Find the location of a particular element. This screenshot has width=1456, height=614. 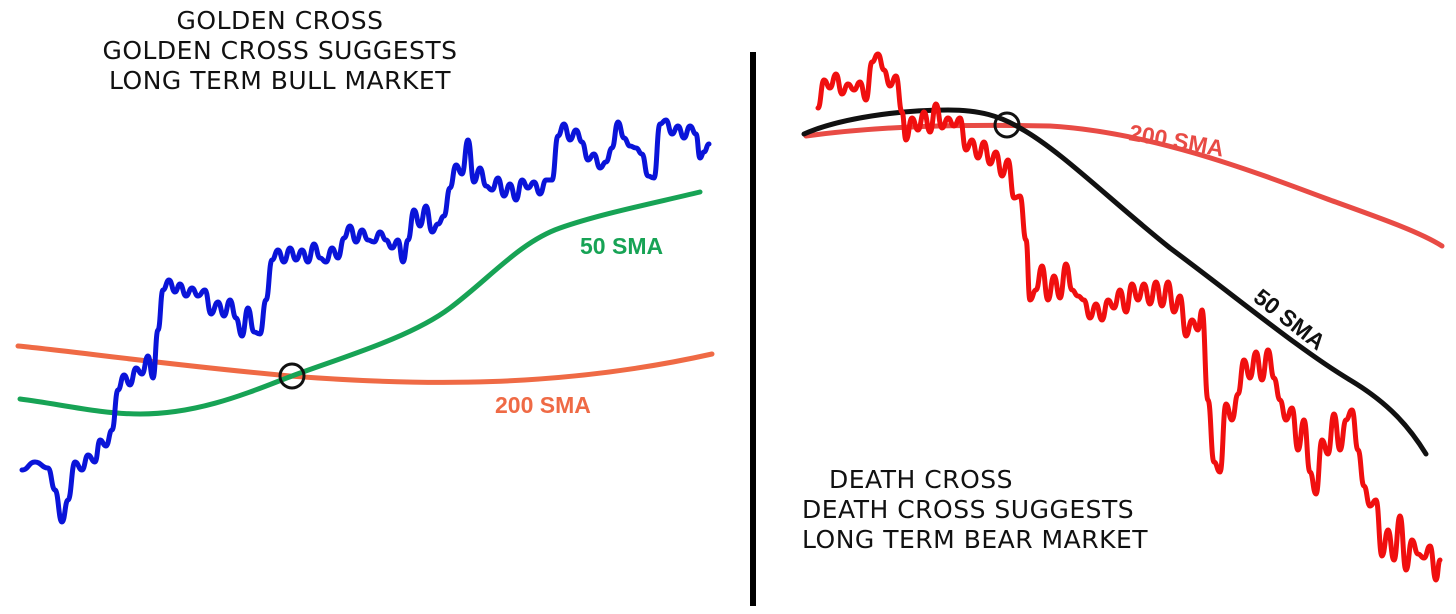

caption-line: LONG TERM BULL MARKET is located at coordinates (280, 80).